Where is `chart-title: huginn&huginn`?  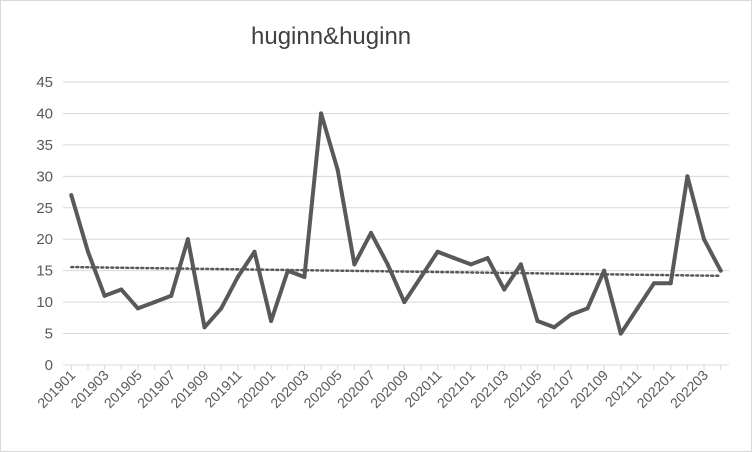 chart-title: huginn&huginn is located at coordinates (331, 36).